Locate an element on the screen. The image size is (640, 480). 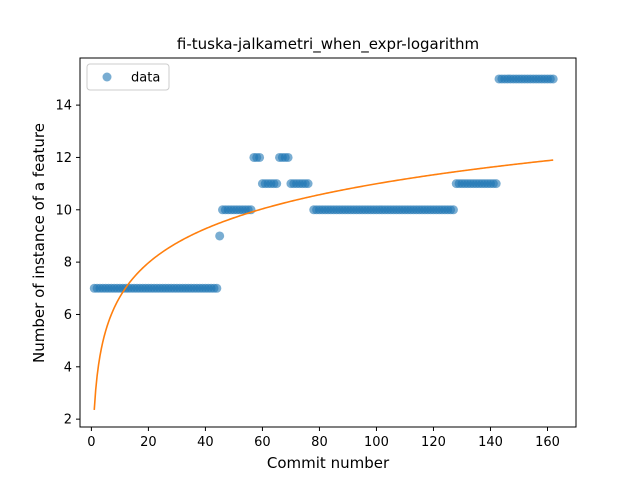
y-axis: 2 4 6 8 10 12 14 is located at coordinates (67, 263).